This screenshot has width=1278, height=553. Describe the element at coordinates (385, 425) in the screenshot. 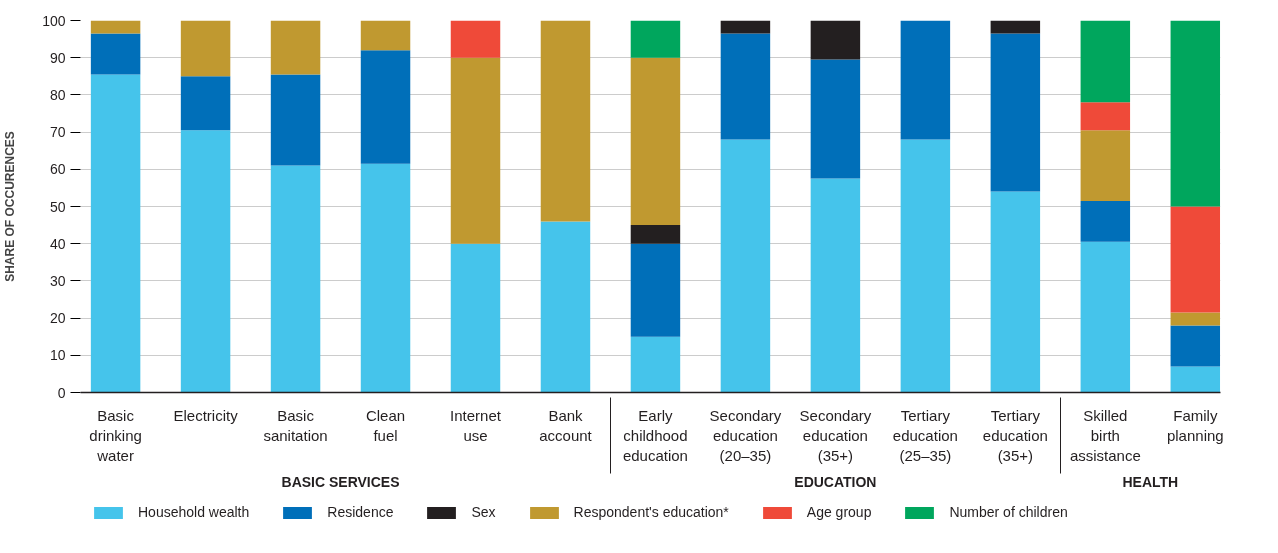

I see `x-tick-label: Clean fuel` at that location.